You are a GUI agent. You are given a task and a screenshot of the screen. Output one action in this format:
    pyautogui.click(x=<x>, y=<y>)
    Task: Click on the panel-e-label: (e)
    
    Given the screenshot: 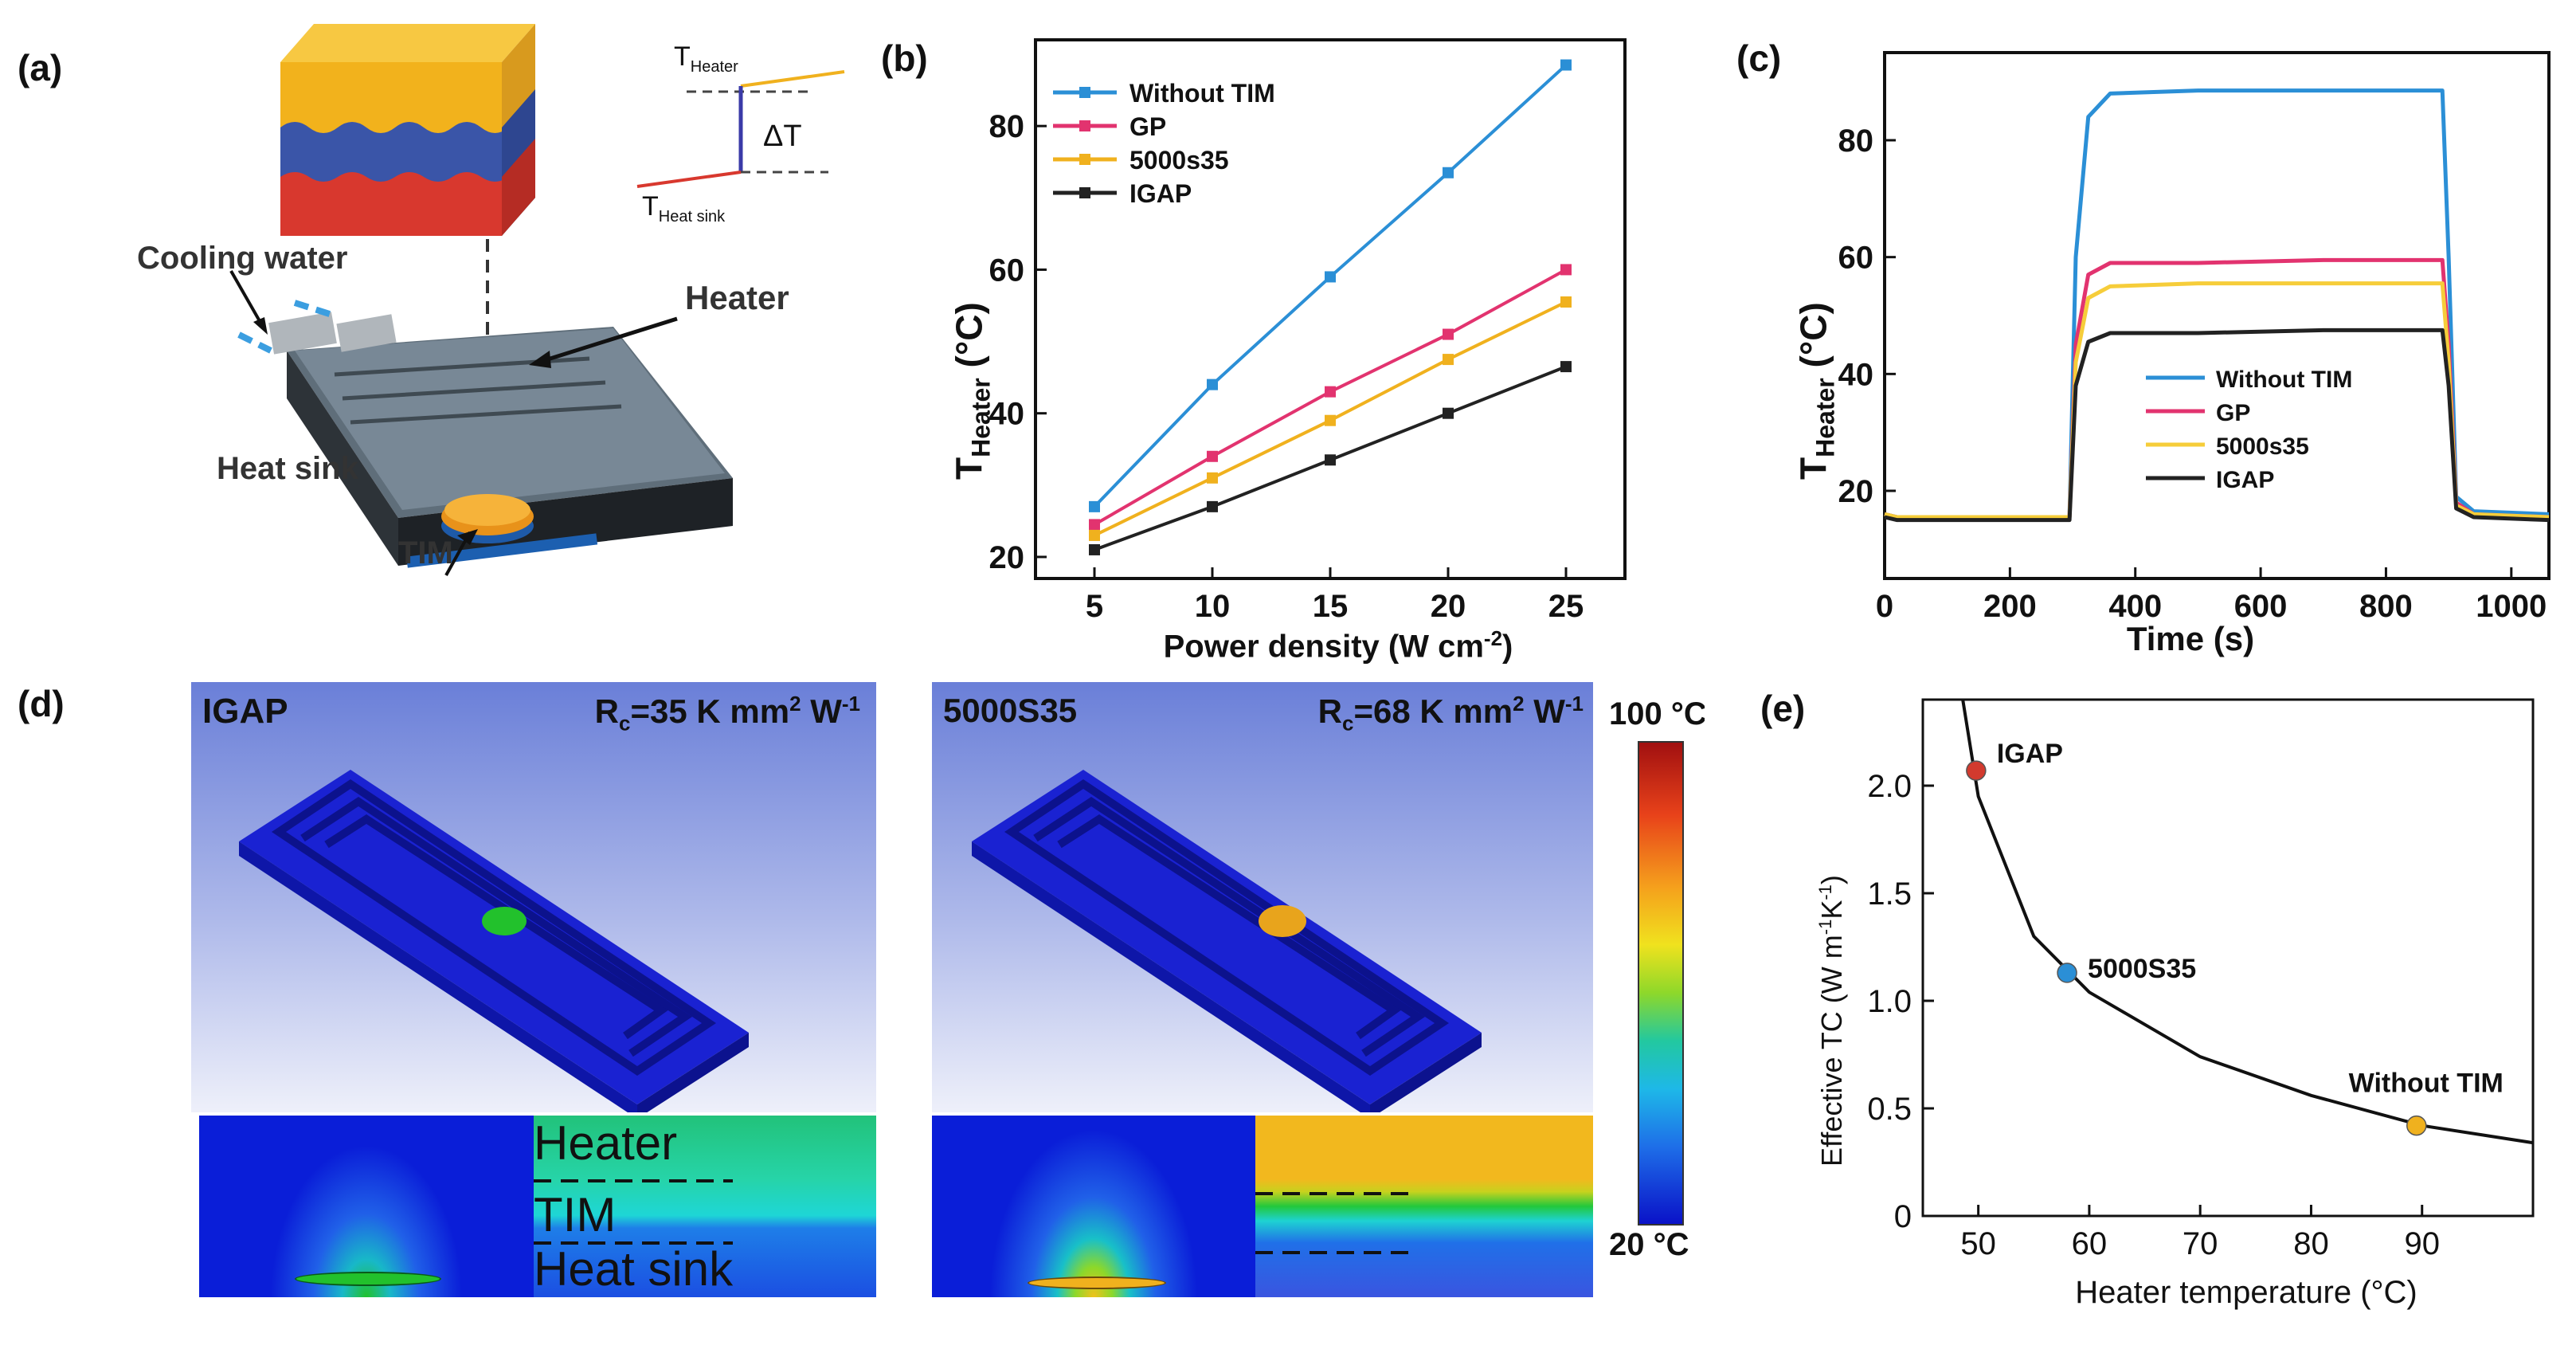 What is the action you would take?
    pyautogui.click(x=1783, y=708)
    